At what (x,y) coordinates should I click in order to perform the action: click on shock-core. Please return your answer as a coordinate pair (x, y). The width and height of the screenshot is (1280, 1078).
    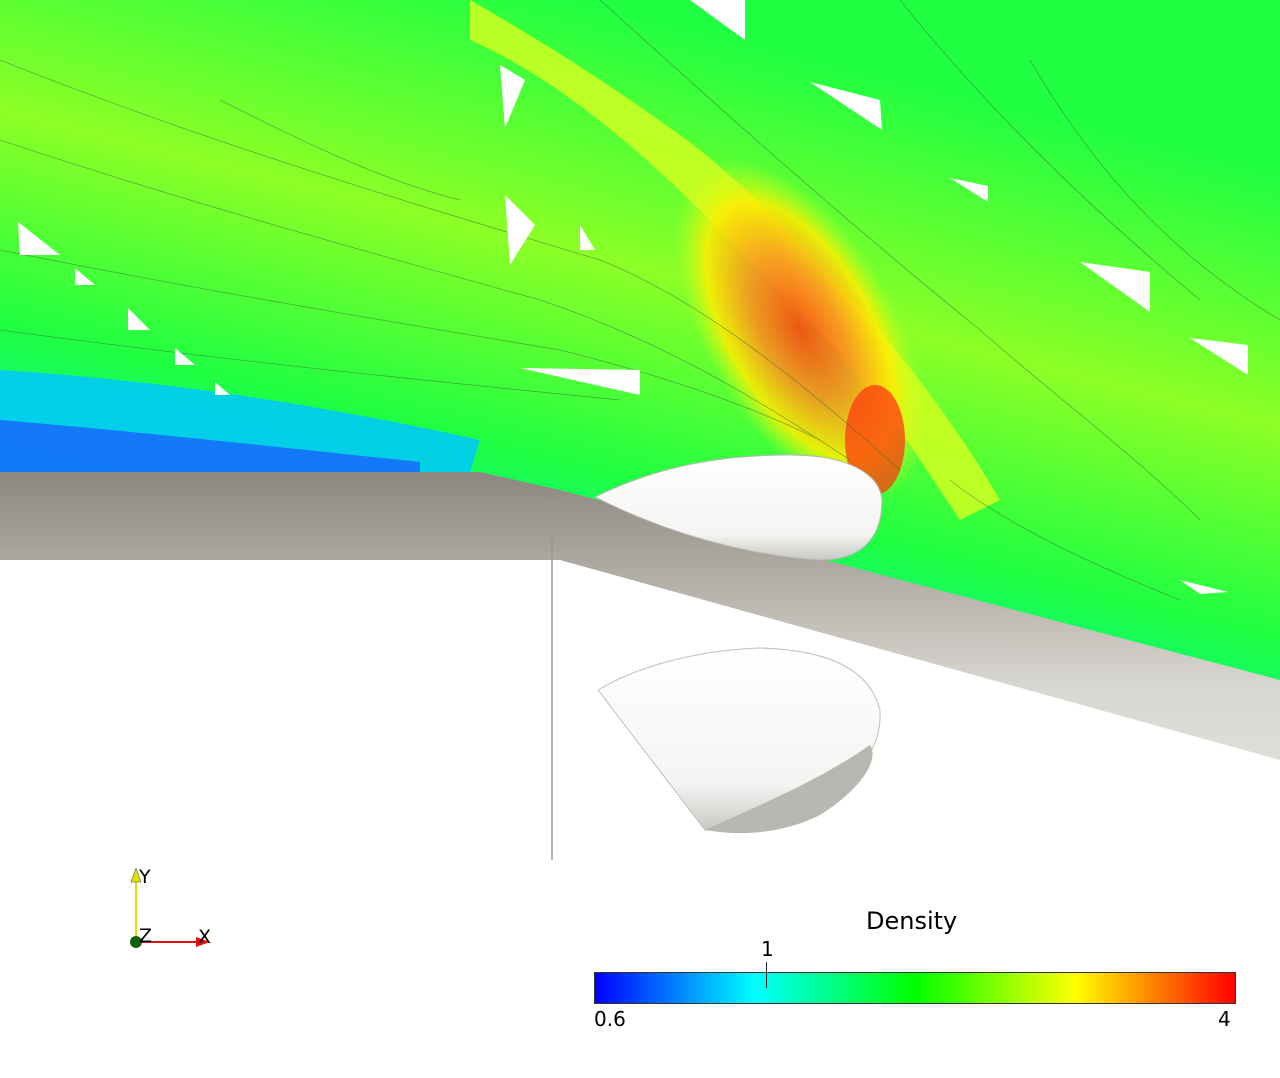
    Looking at the image, I should click on (875, 440).